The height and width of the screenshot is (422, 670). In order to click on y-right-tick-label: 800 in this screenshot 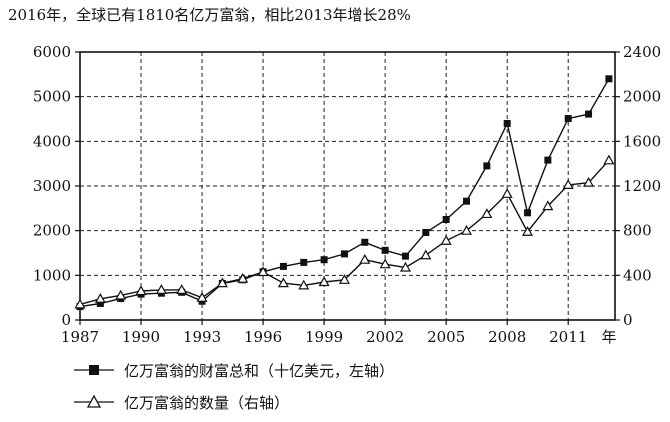, I will do `click(637, 231)`.